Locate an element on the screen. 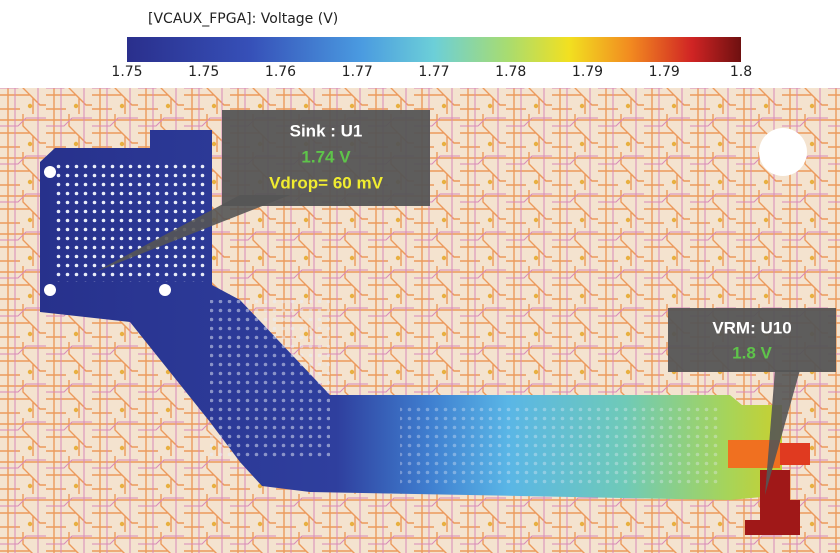  callout-voltage: 1.8 V is located at coordinates (752, 352).